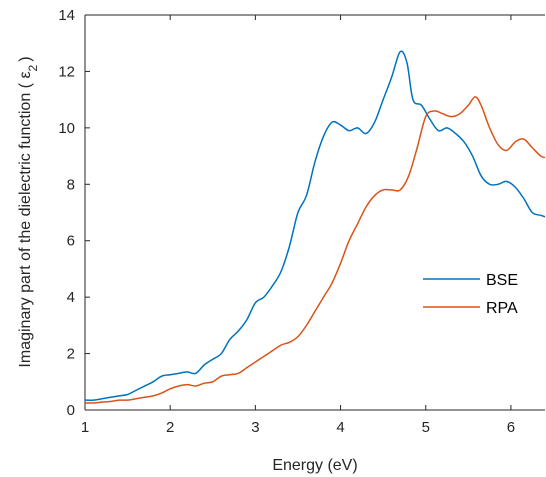  I want to click on y-tick-label: 2, so click(71, 354).